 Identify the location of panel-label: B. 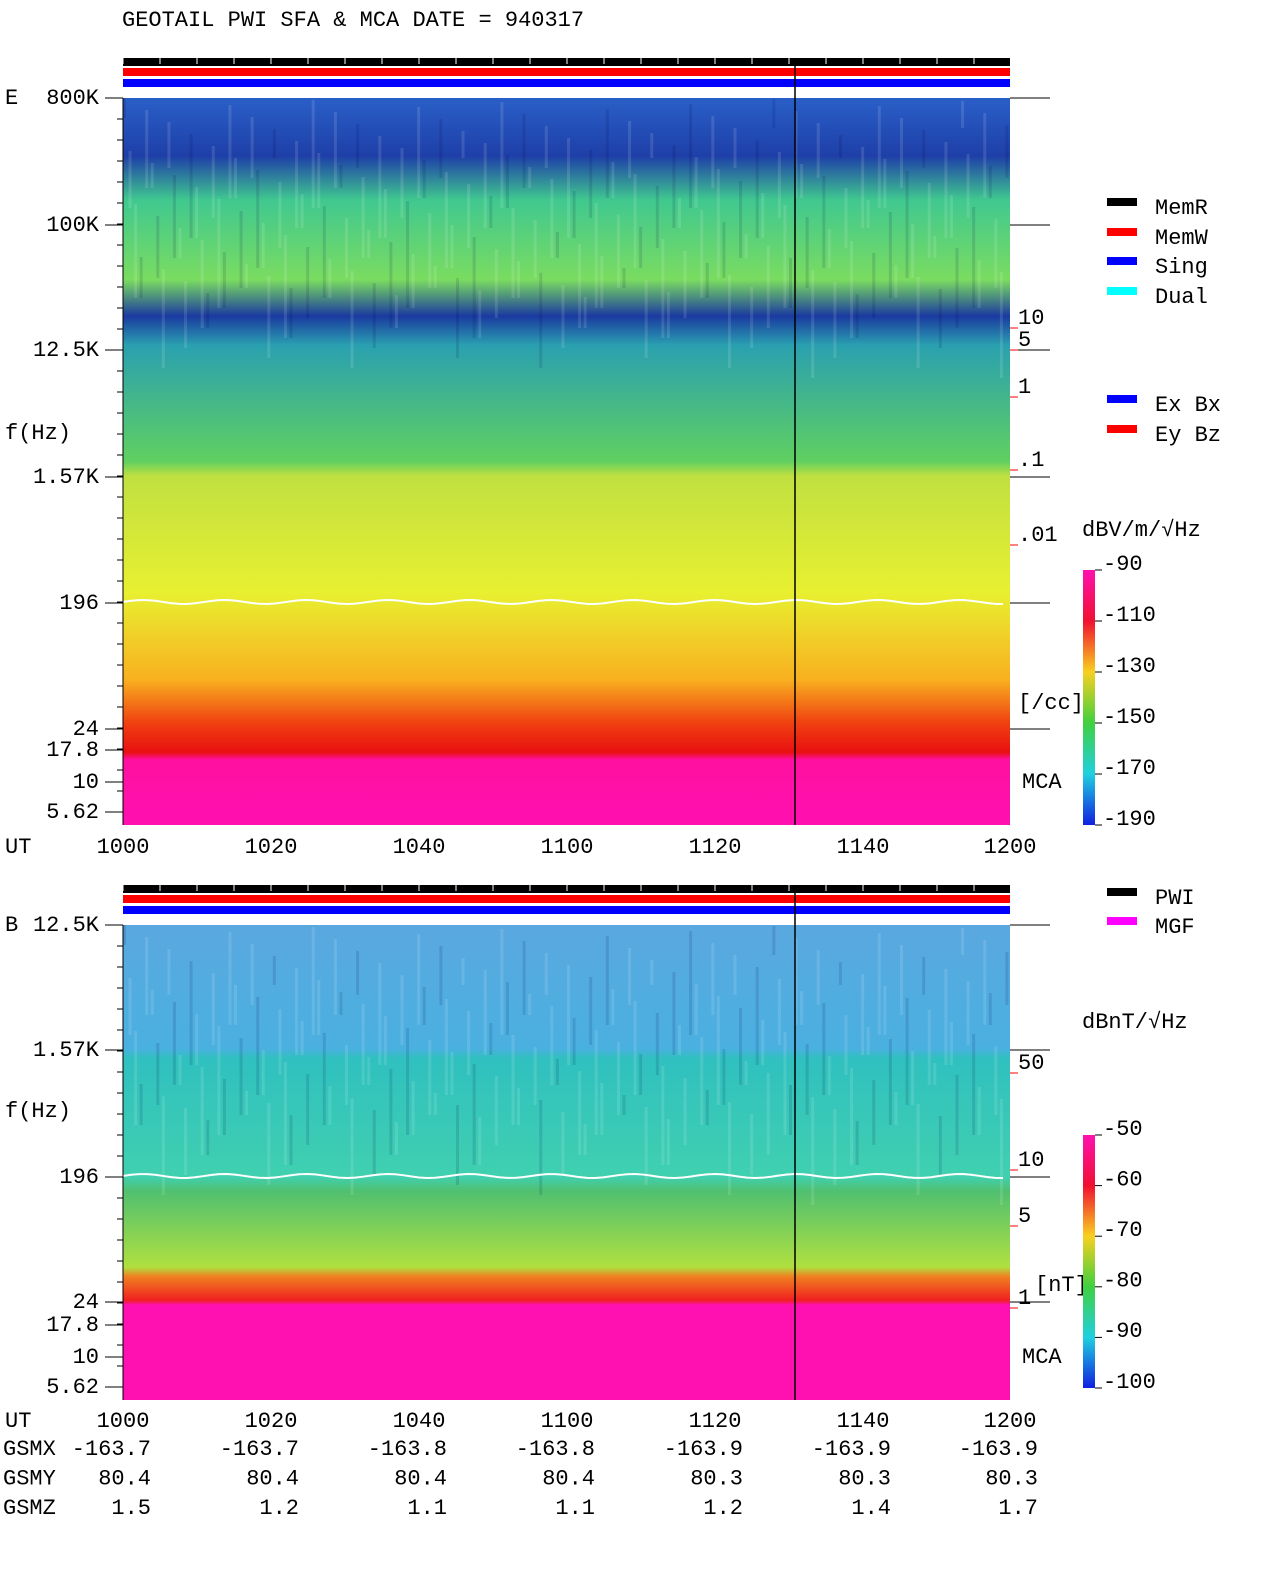
(11, 925).